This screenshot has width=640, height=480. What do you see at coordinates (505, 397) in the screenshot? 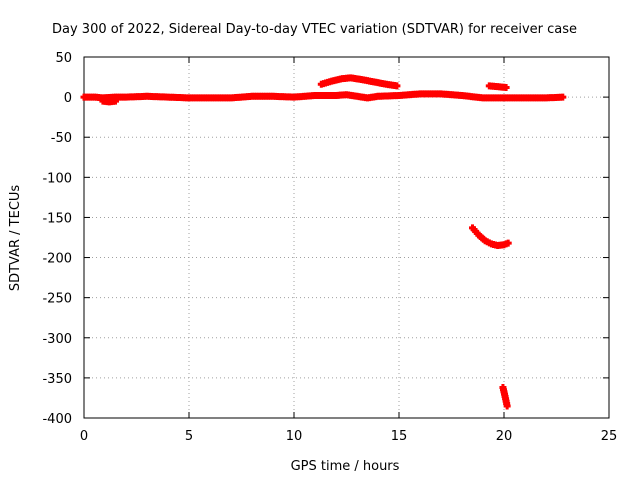
I see `series-drop-near-20h` at bounding box center [505, 397].